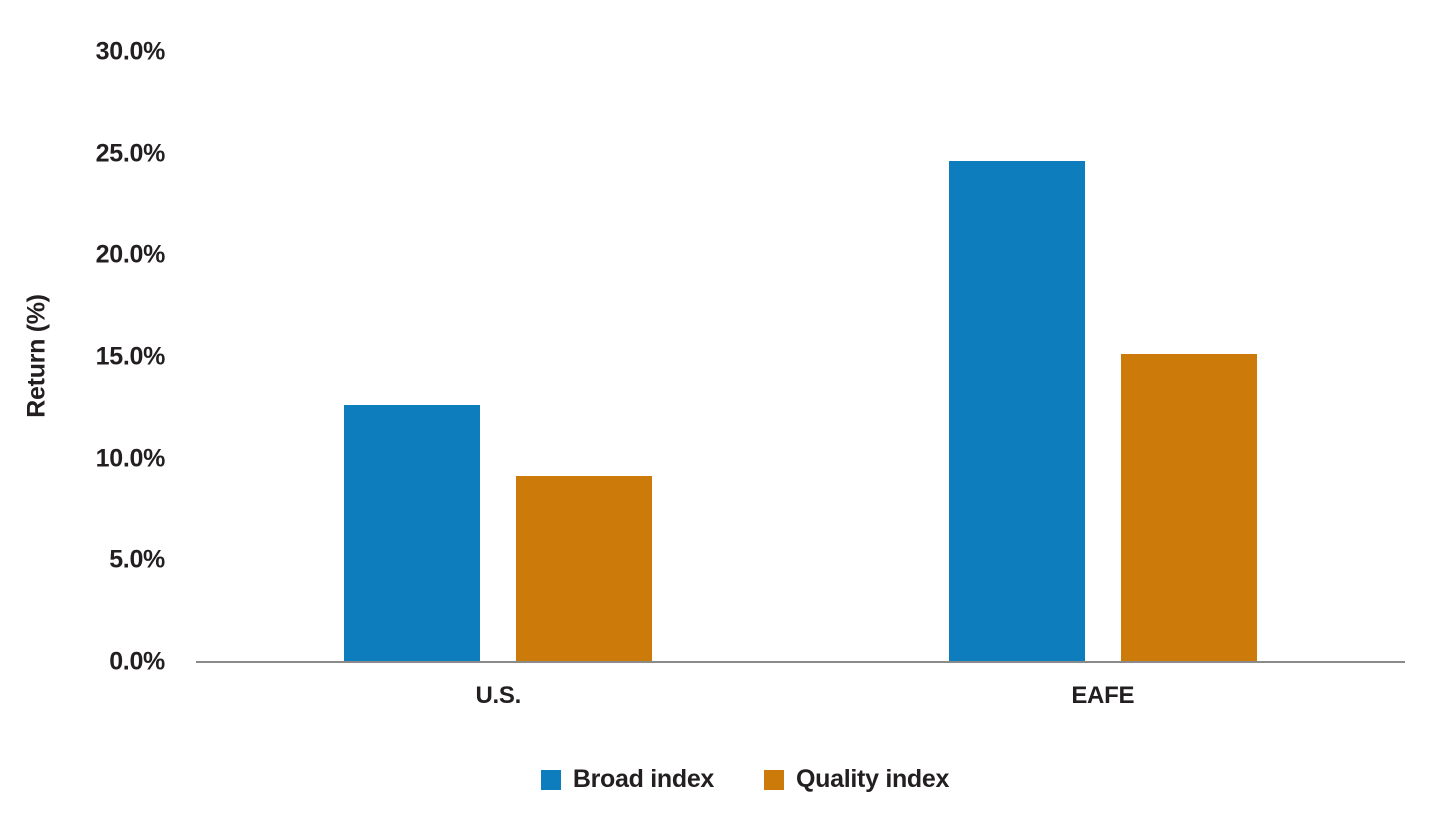  I want to click on chart-legend: Broad index Quality index, so click(730, 779).